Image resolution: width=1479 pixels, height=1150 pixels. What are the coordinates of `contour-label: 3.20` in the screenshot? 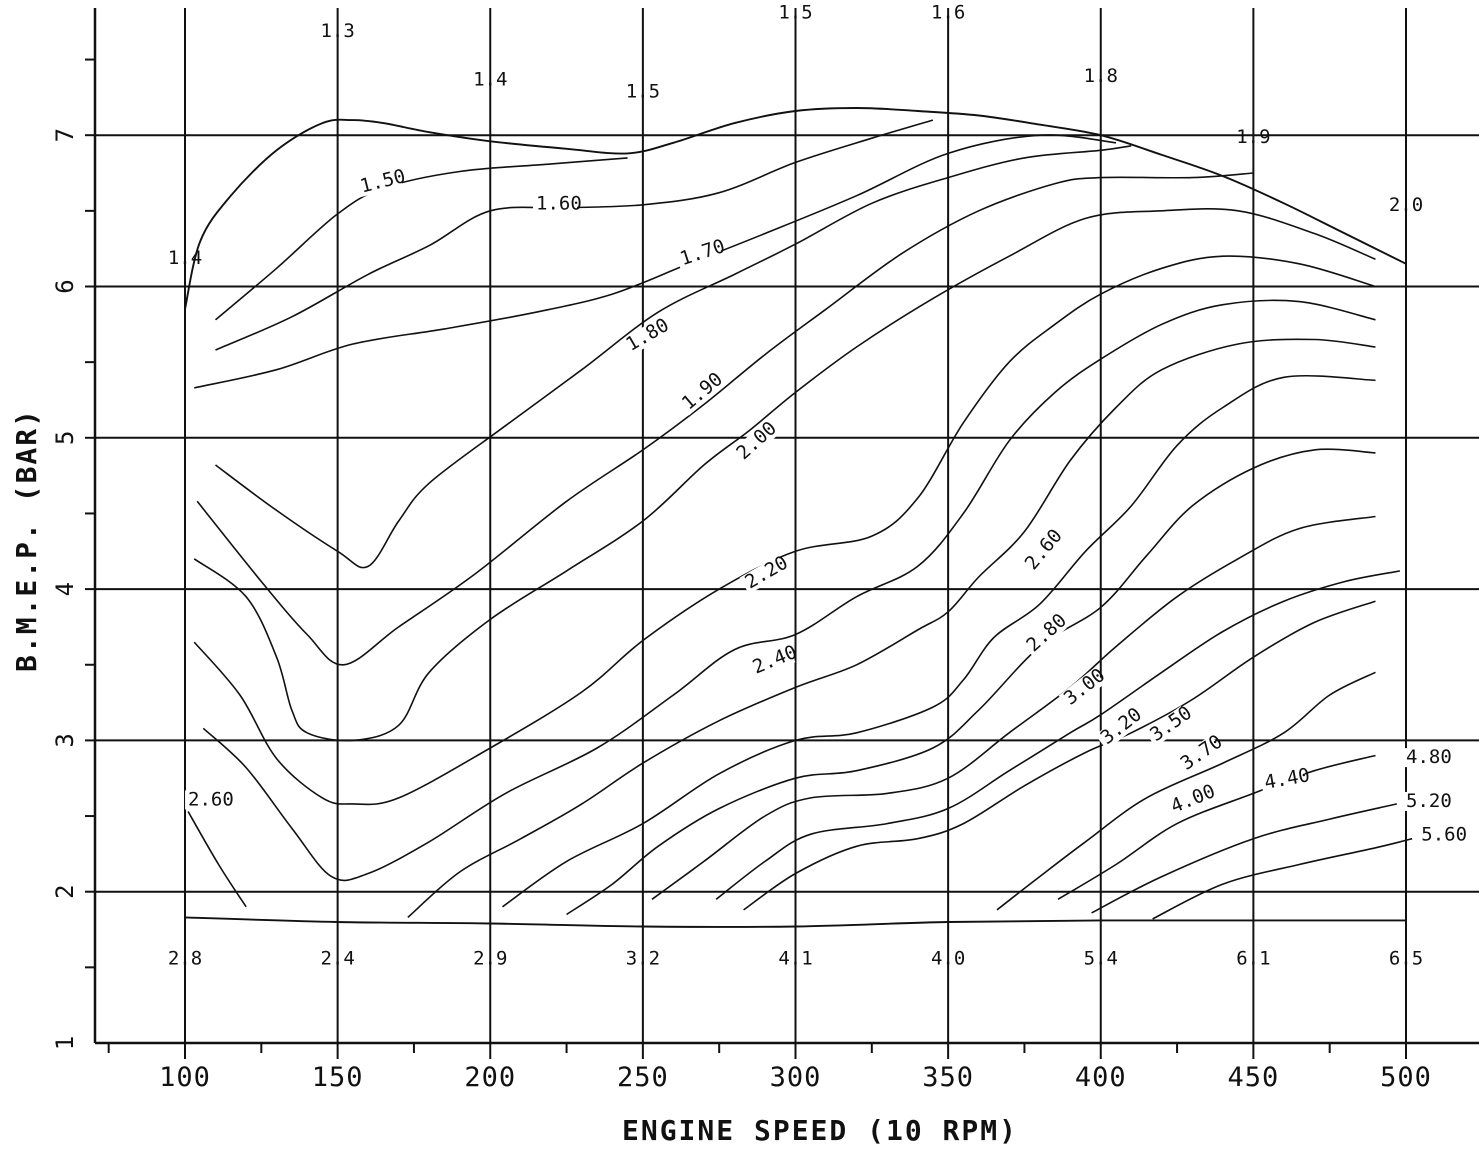 It's located at (1120, 726).